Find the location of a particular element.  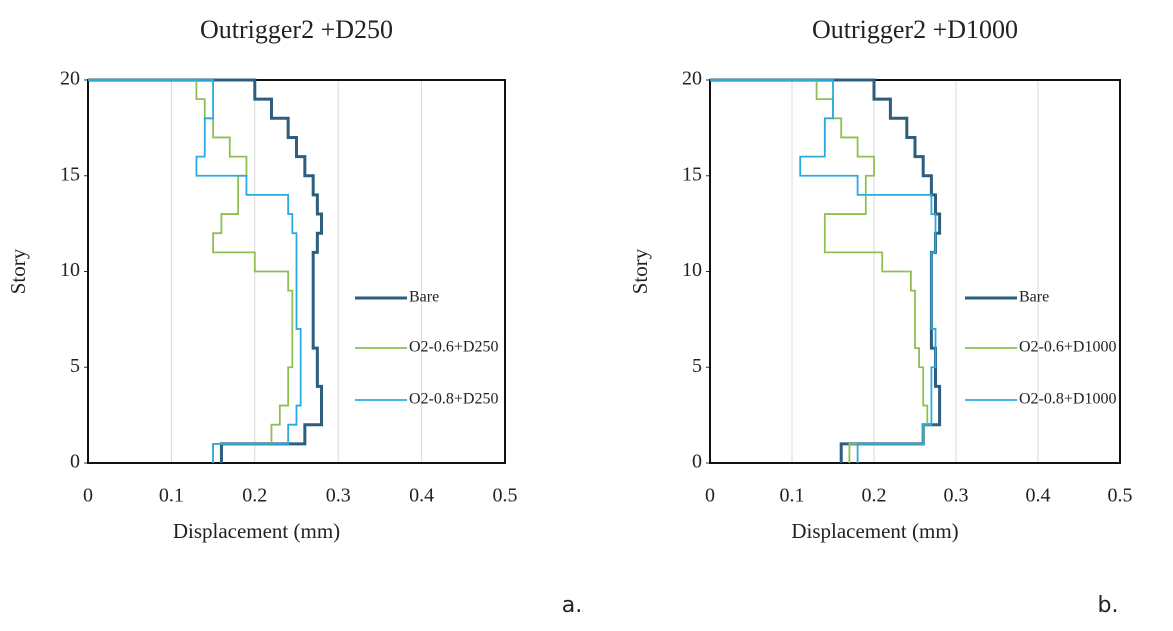

legend-label: O2-0.8+D1000 is located at coordinates (1067, 399).